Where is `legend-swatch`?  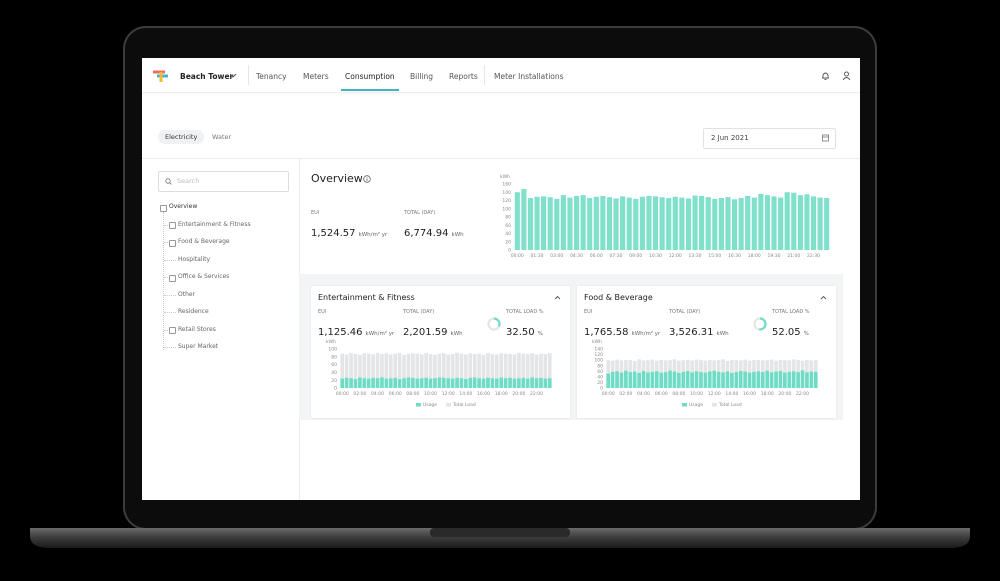
legend-swatch is located at coordinates (448, 405).